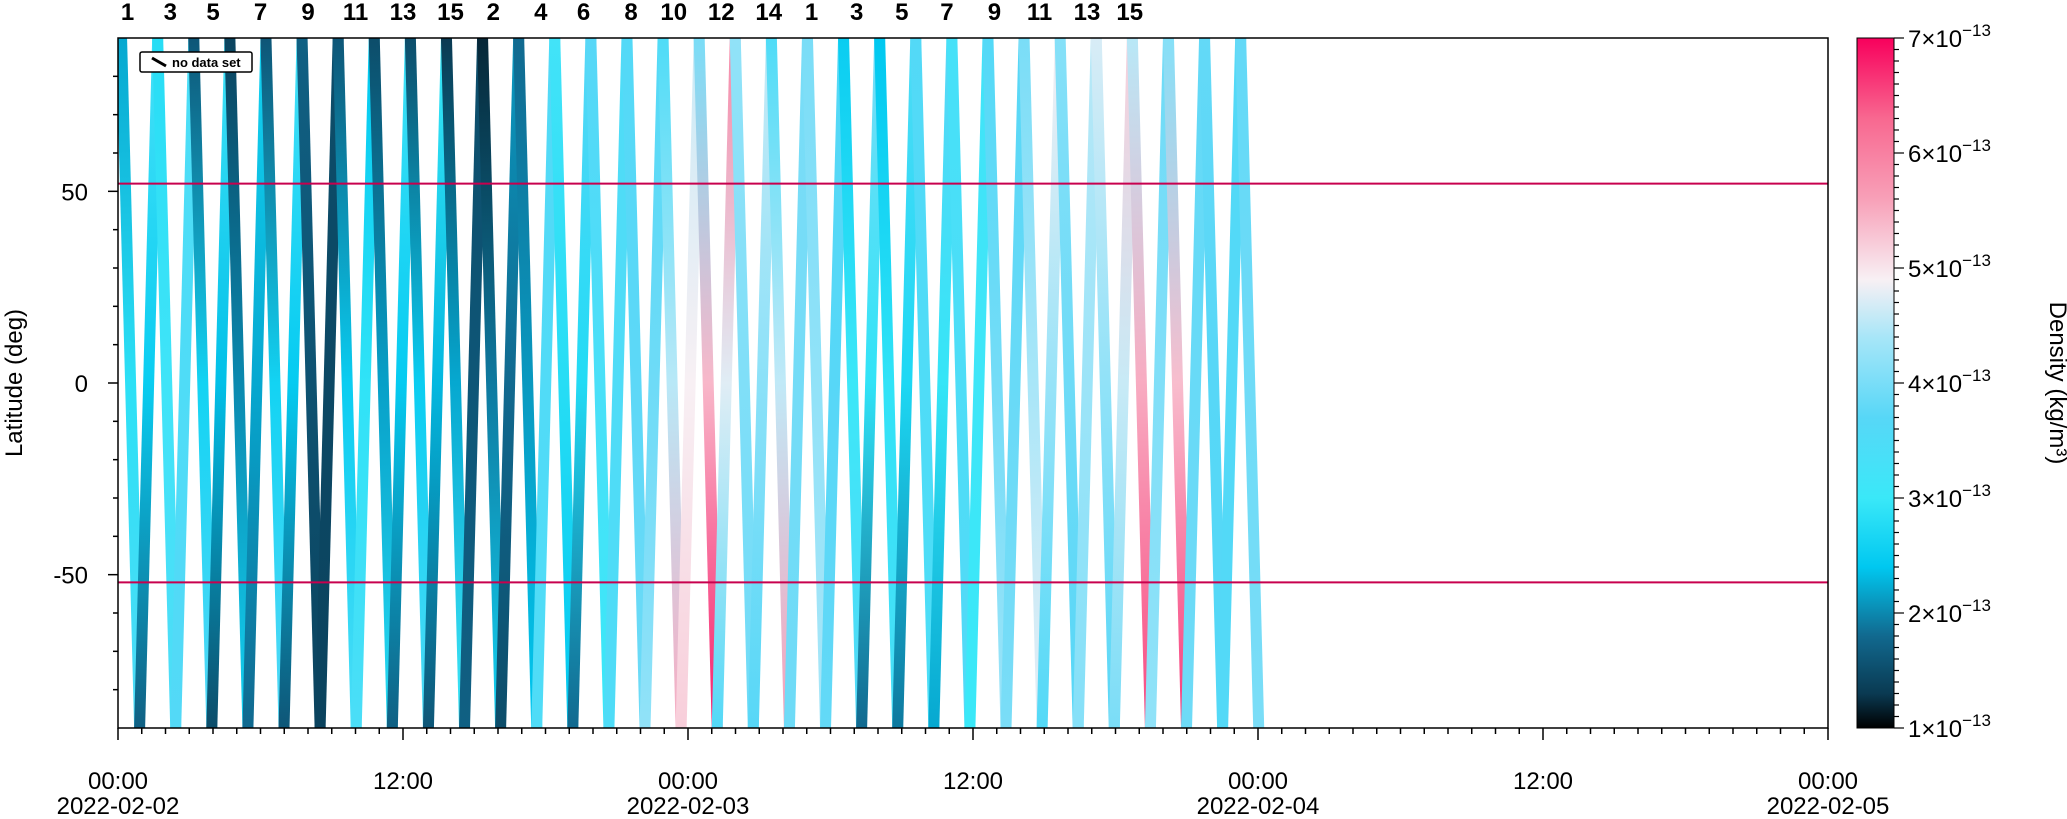 The width and height of the screenshot is (2067, 819). I want to click on legend-label: no data set, so click(206, 62).